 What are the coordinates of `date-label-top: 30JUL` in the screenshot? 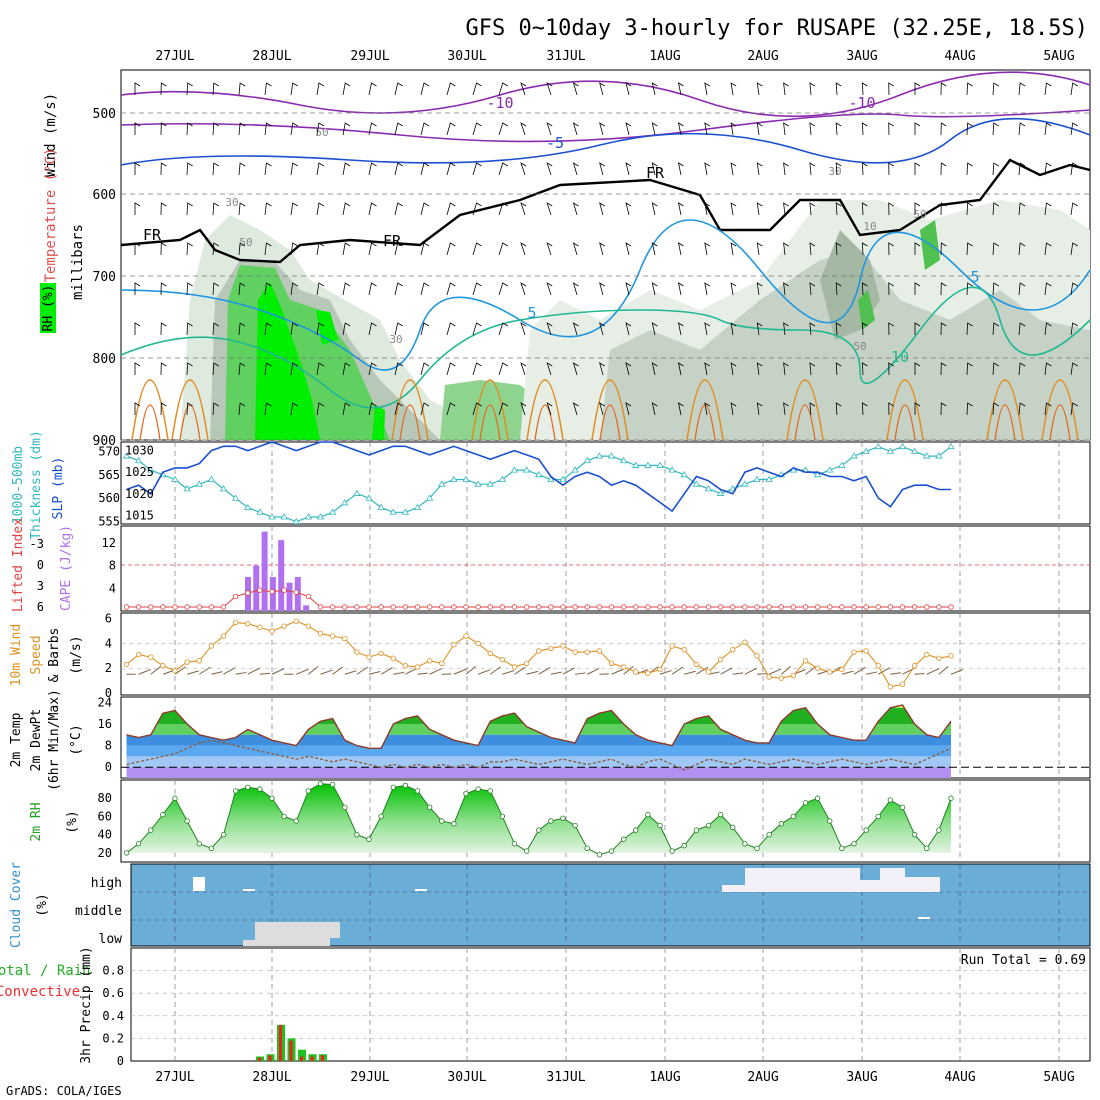 It's located at (466, 56).